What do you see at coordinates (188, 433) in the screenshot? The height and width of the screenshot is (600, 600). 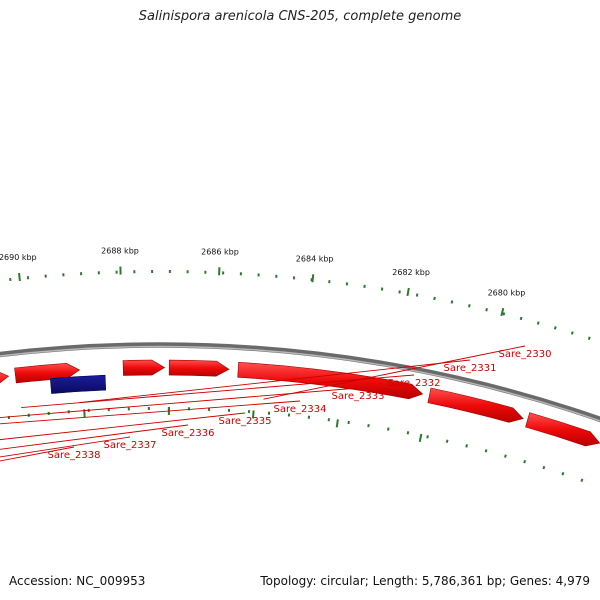 I see `gene-label: Sare_2336` at bounding box center [188, 433].